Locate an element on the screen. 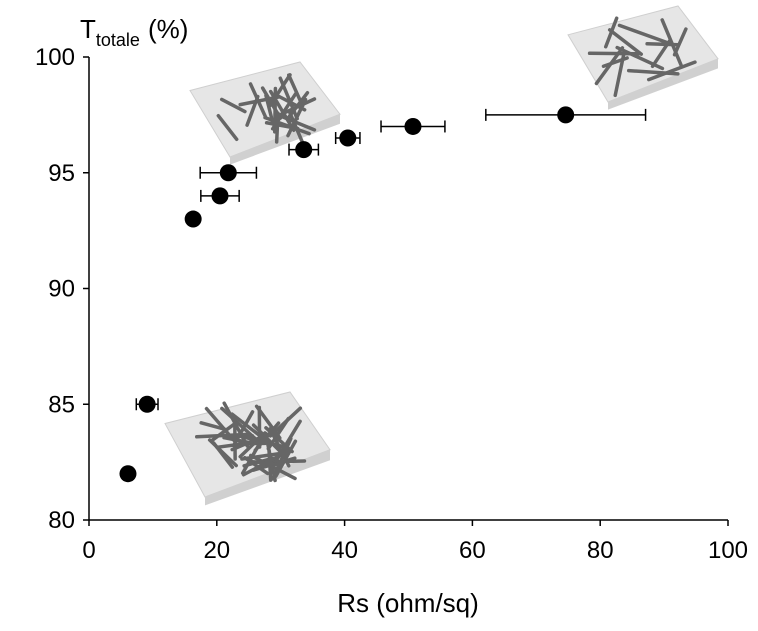 The height and width of the screenshot is (631, 758). inset-base is located at coordinates (265, 109).